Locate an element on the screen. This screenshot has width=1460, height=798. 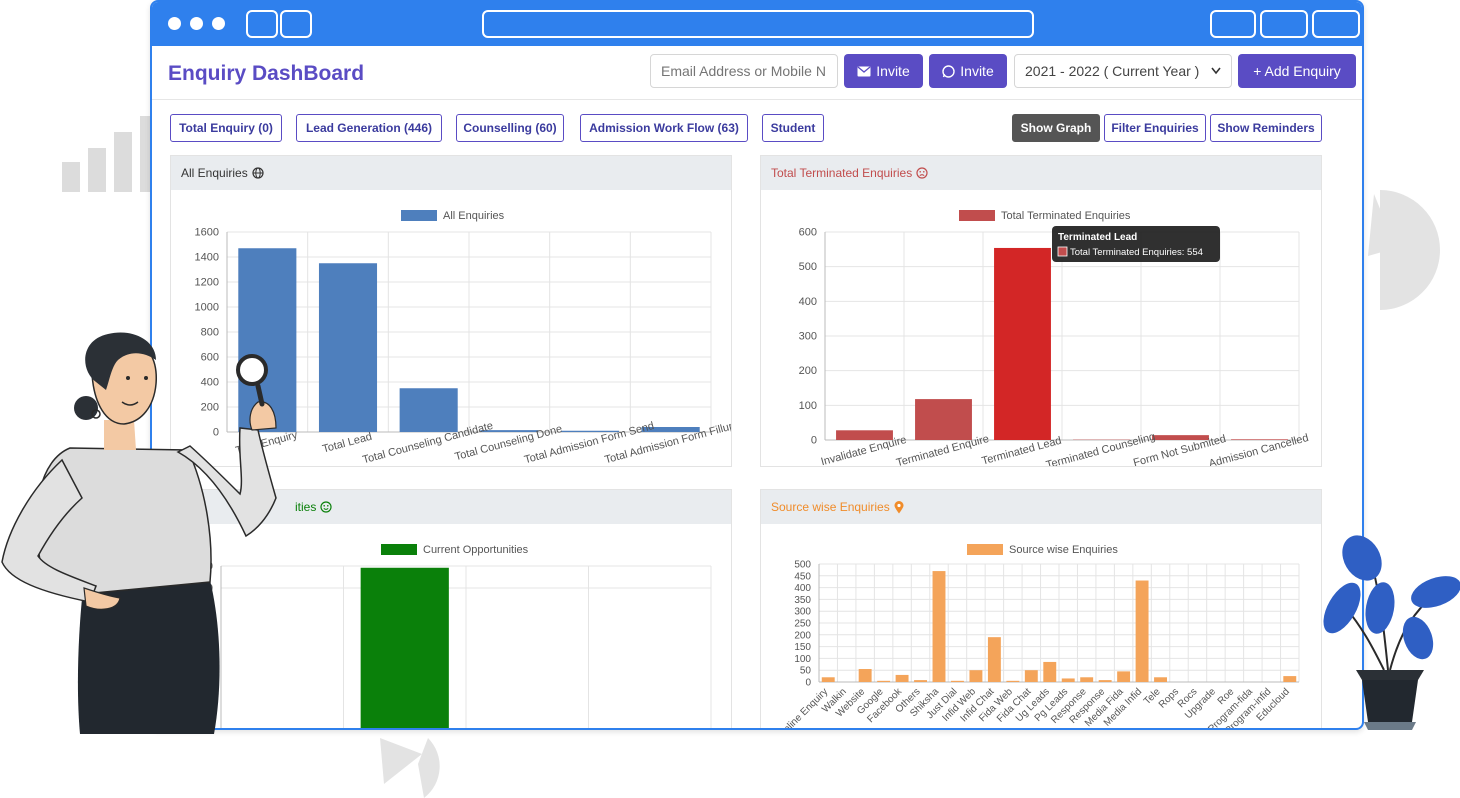
y-tick-label: 500 is located at coordinates (808, 267).